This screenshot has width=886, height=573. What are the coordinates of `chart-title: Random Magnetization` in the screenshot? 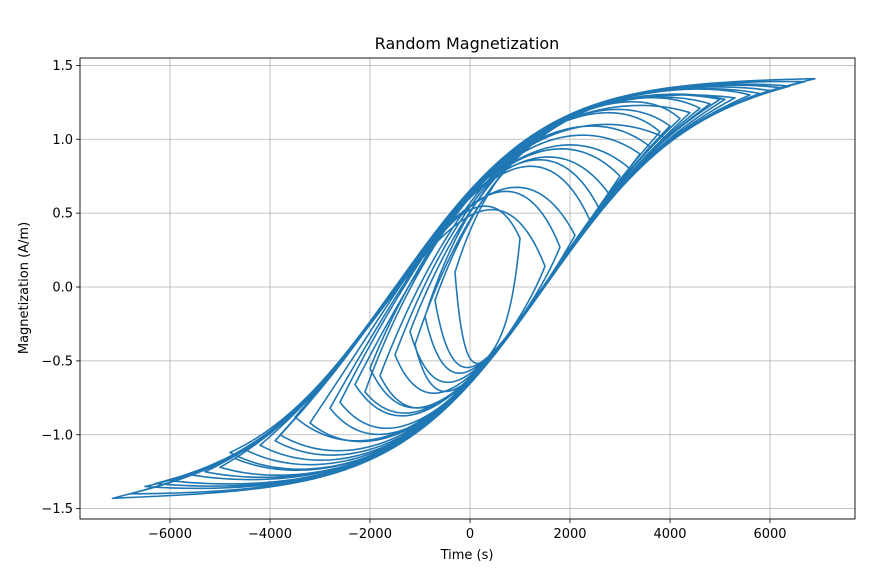 It's located at (467, 43).